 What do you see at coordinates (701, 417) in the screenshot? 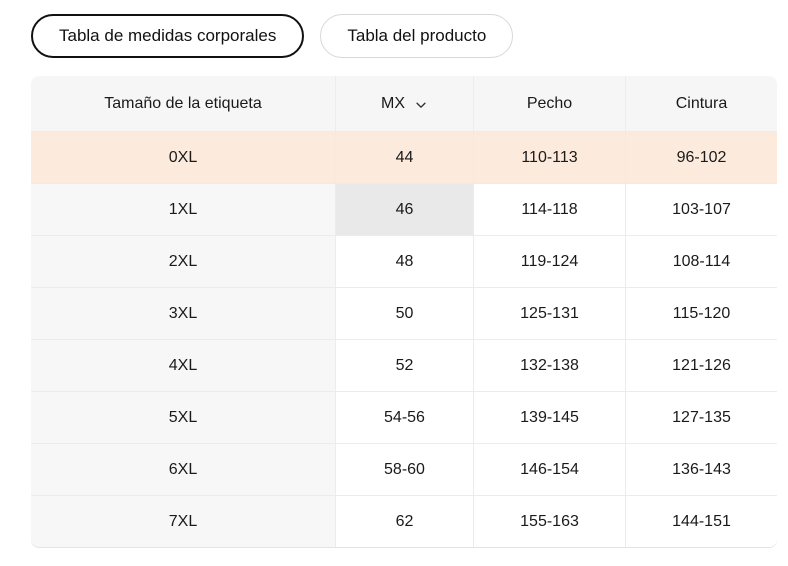
I see `cintura-value: 127-135` at bounding box center [701, 417].